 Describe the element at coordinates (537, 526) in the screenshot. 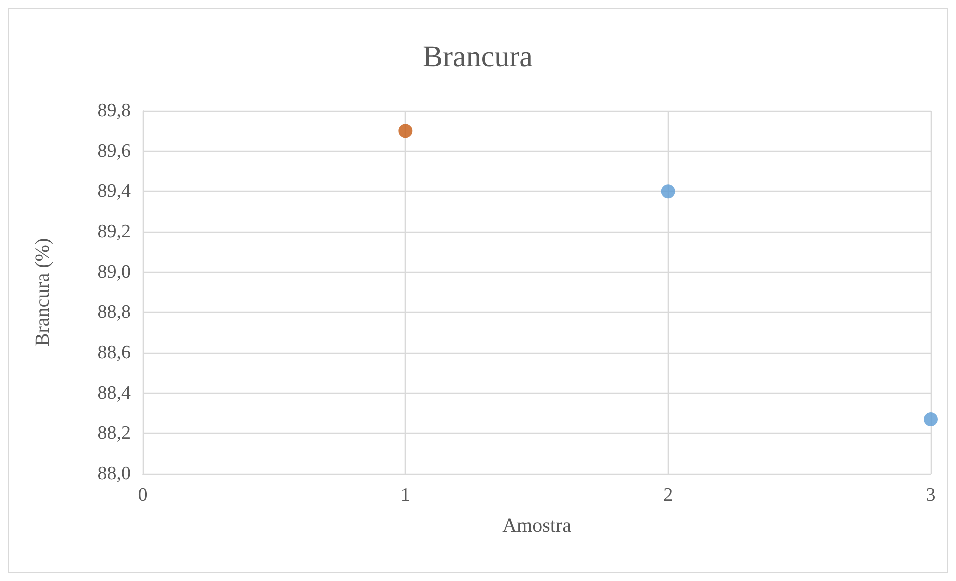

I see `x-axis-title: Amostra` at that location.